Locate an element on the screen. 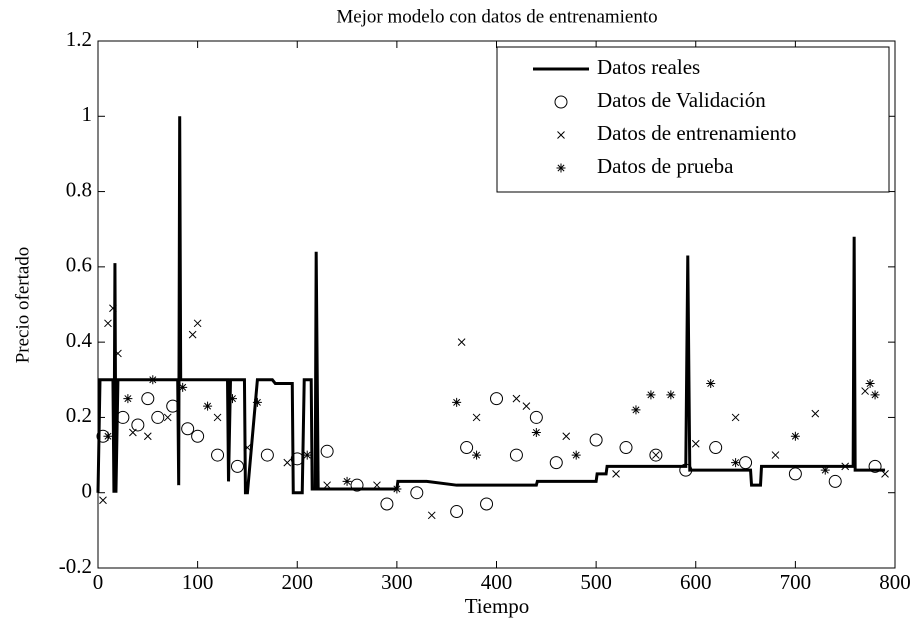 This screenshot has height=628, width=921. x-tick-label: 600 is located at coordinates (696, 582).